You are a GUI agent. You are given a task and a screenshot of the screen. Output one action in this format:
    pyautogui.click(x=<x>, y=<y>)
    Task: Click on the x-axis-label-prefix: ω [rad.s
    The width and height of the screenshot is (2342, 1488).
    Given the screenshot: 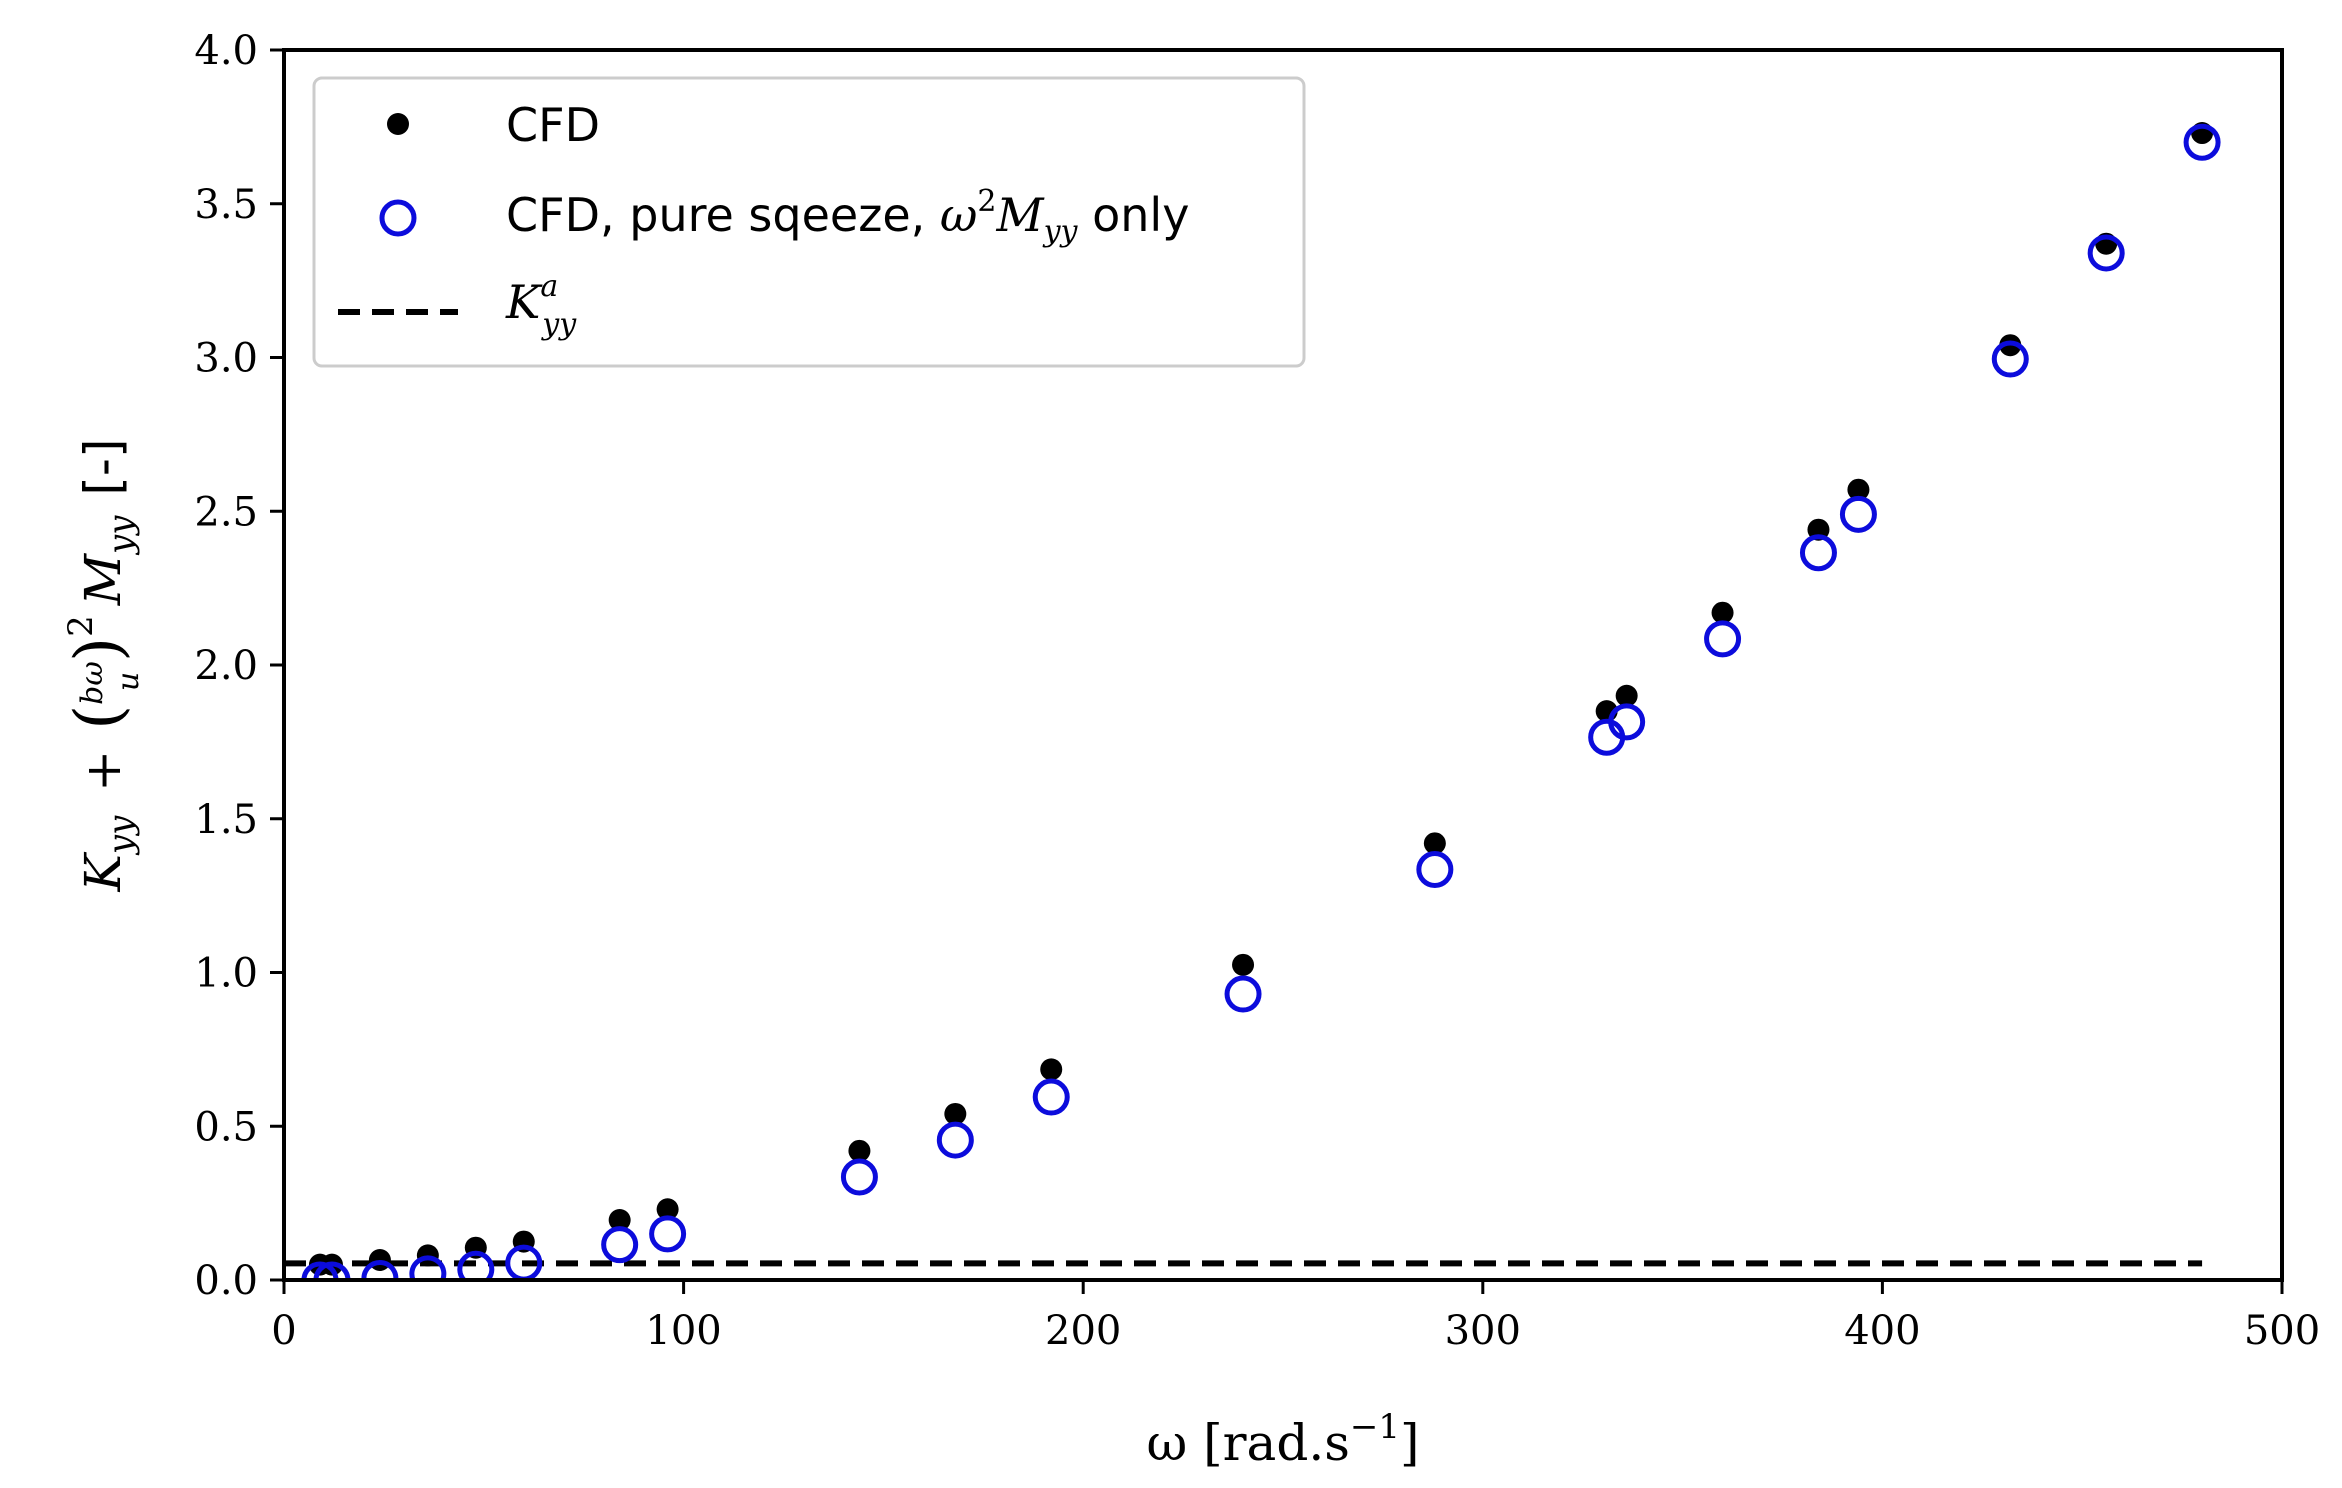 What is the action you would take?
    pyautogui.click(x=1247, y=1443)
    